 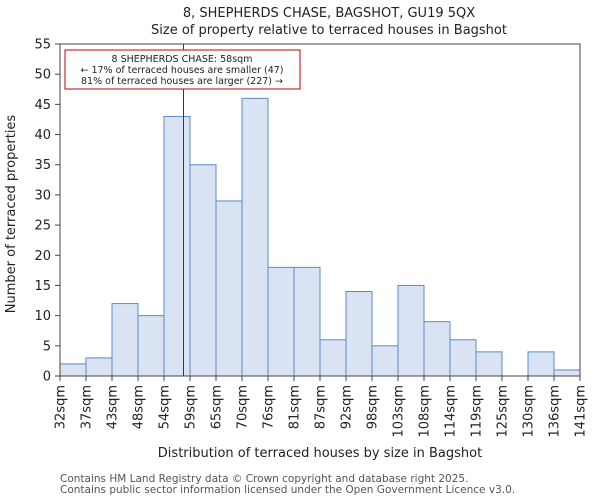 What do you see at coordinates (87, 407) in the screenshot?
I see `x-tick-label: 37sqm` at bounding box center [87, 407].